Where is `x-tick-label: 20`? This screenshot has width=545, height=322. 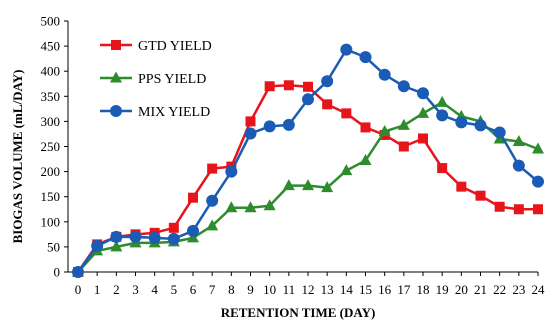 x-tick-label: 20 is located at coordinates (461, 289).